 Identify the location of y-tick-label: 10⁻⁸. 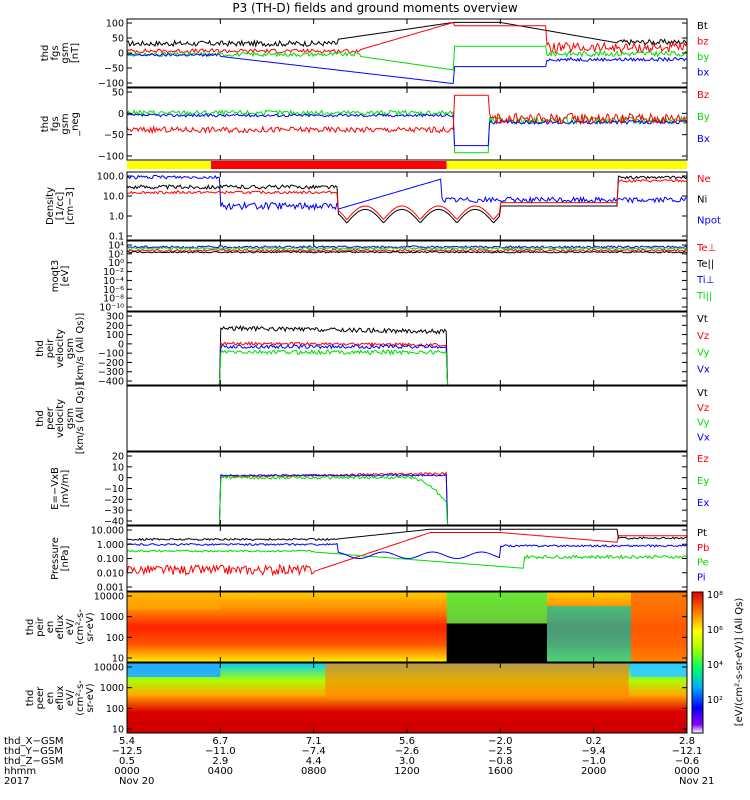
(113, 299).